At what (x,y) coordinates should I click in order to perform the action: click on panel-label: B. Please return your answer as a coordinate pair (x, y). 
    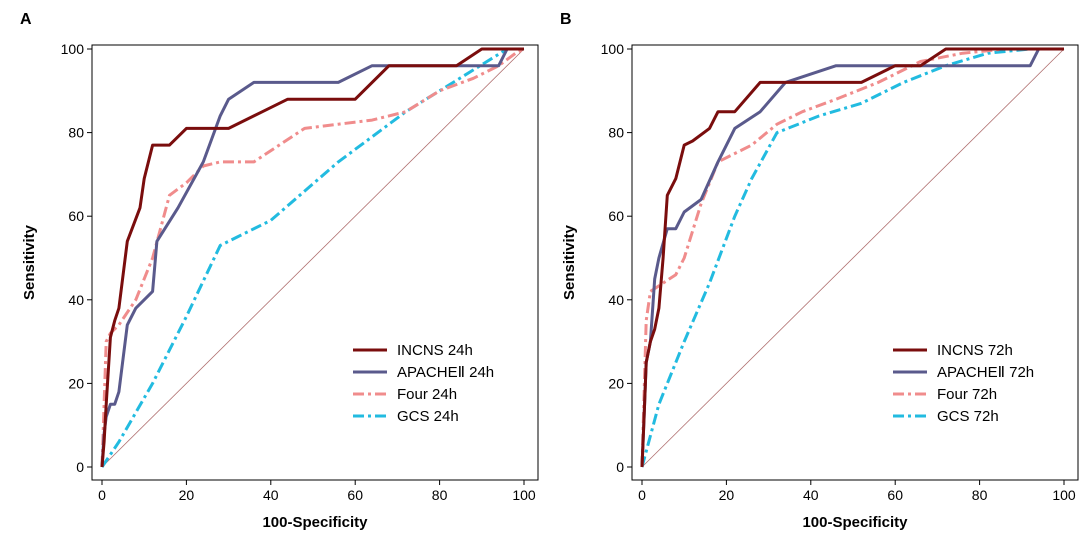
    Looking at the image, I should click on (566, 19).